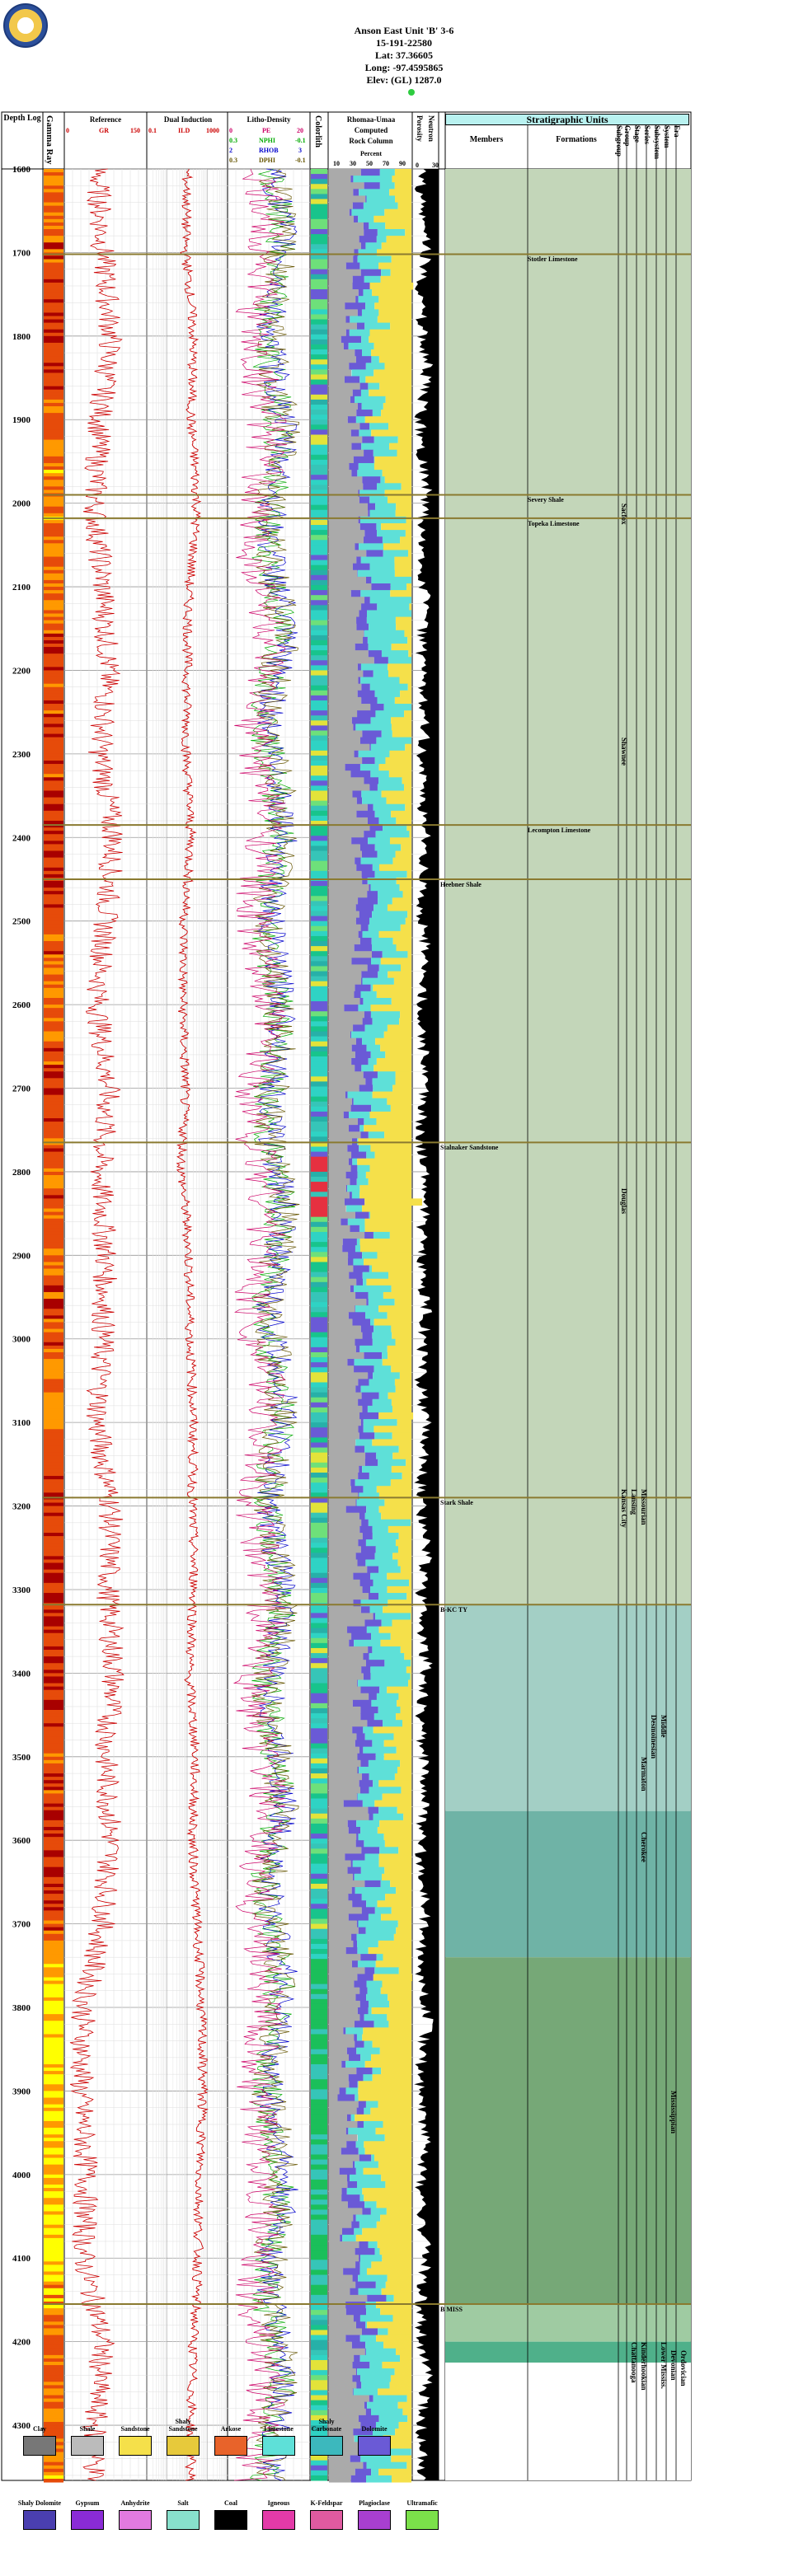 The height and width of the screenshot is (2576, 808). Describe the element at coordinates (260, 1324) in the screenshot. I see `pe-curve` at that location.